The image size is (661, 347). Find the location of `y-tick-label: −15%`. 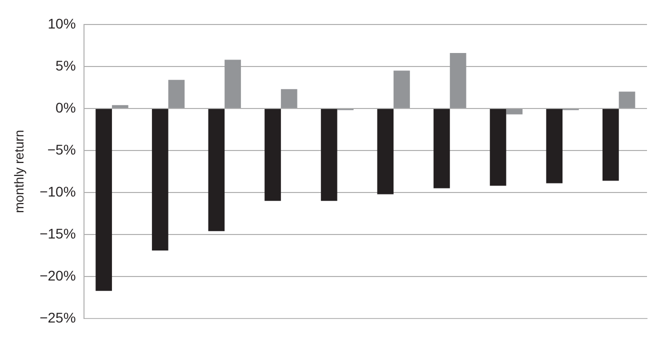

y-tick-label: −15% is located at coordinates (58, 233).